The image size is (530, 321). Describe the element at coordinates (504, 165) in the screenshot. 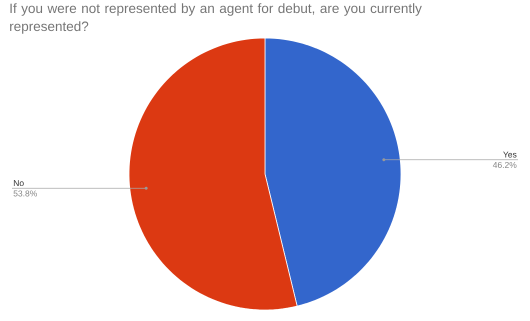

I see `data-label: 46.2%` at that location.